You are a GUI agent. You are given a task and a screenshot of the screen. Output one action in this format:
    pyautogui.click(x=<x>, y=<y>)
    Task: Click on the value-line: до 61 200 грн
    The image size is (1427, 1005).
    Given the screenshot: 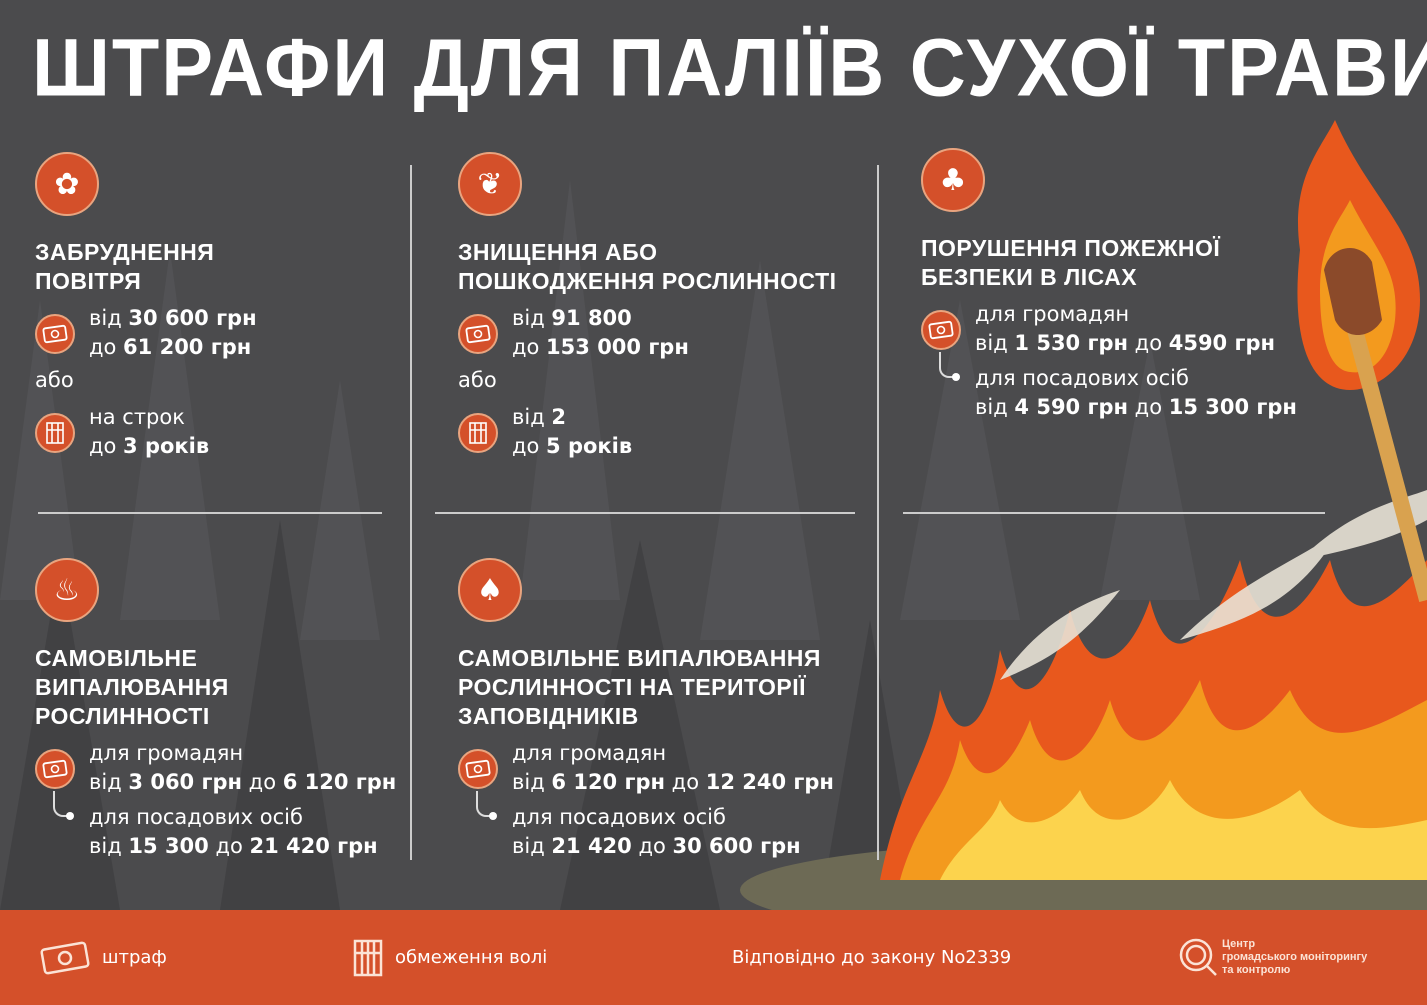 What is the action you would take?
    pyautogui.click(x=173, y=347)
    